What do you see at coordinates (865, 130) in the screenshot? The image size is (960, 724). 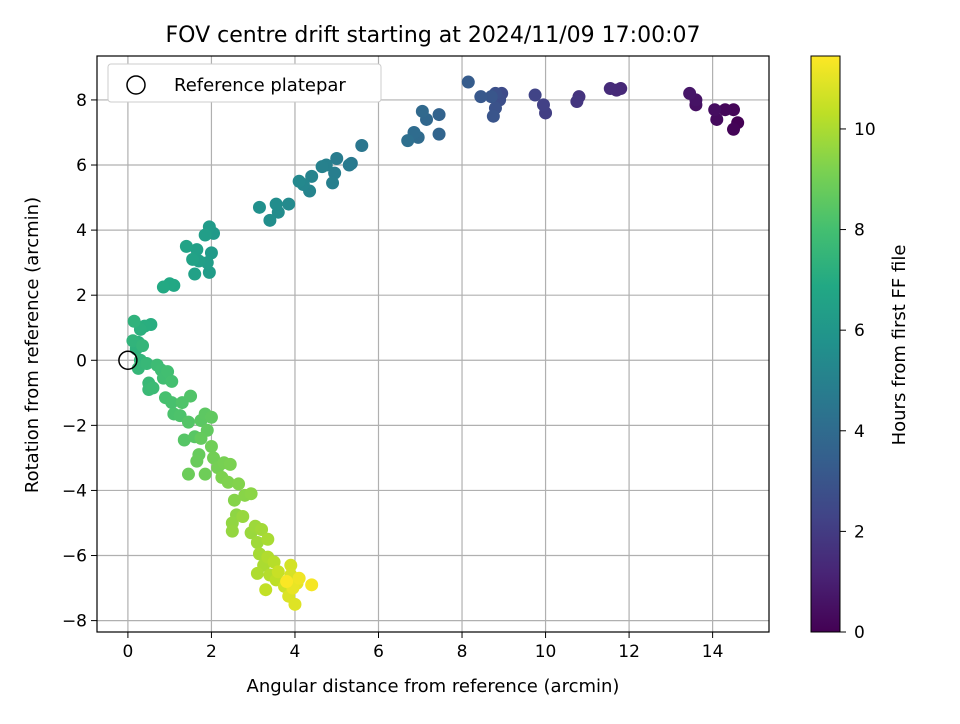 I see `colorbar-tick-label: 10` at bounding box center [865, 130].